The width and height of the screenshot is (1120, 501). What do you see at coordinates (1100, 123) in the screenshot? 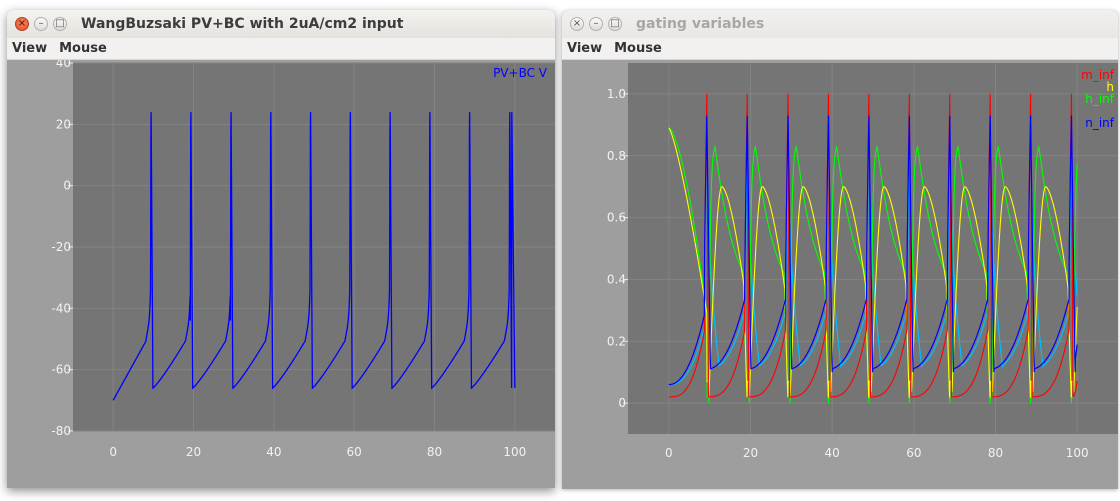
I see `legend-label: n_inf` at bounding box center [1100, 123].